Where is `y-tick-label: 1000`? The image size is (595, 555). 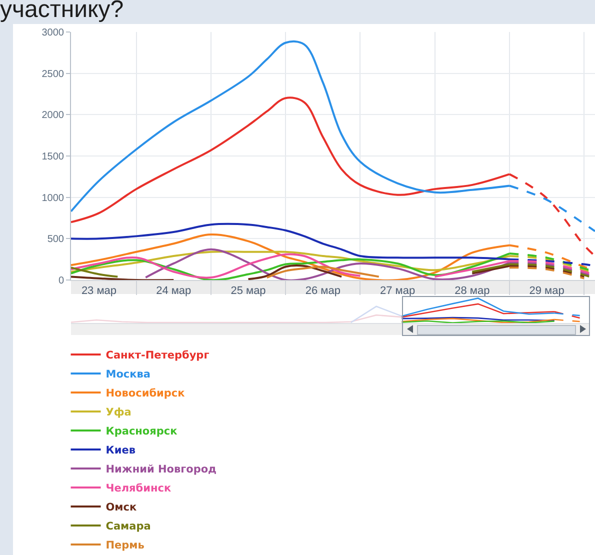
y-tick-label: 1000 is located at coordinates (53, 198).